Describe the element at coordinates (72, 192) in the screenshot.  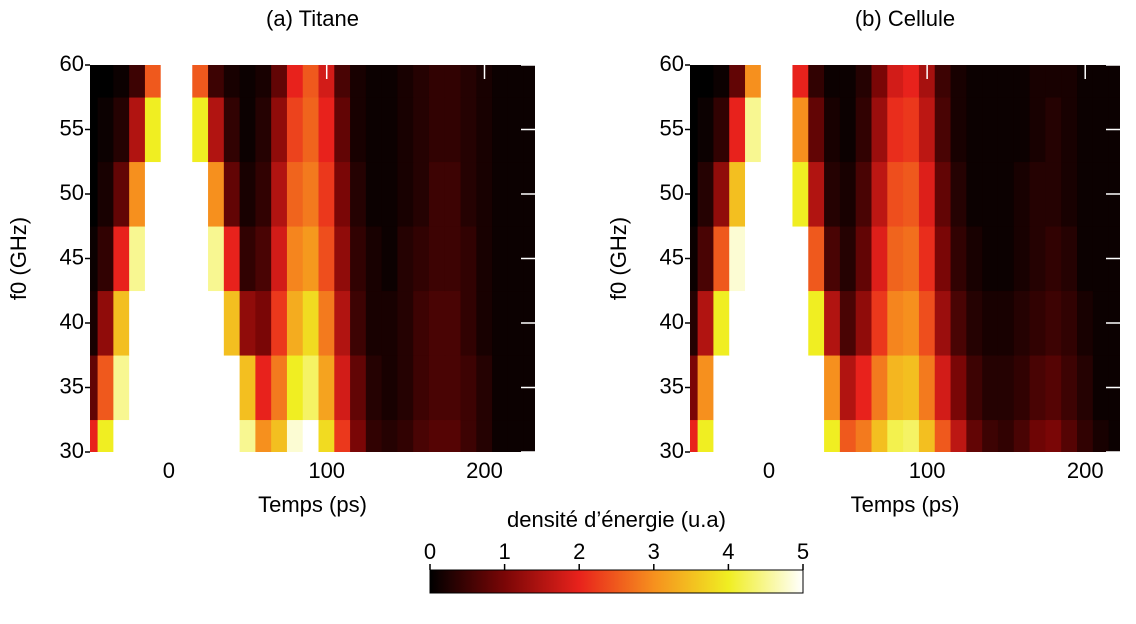
I see `y-tick-label: 50` at that location.